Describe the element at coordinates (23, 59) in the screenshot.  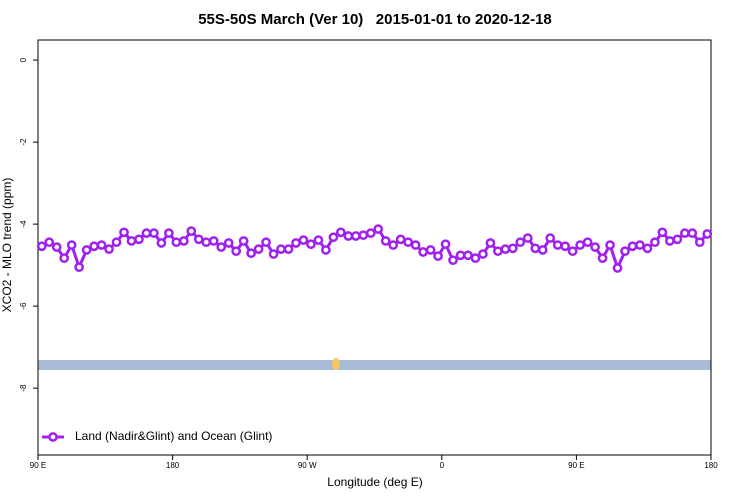
I see `y-tick-label: 0` at that location.